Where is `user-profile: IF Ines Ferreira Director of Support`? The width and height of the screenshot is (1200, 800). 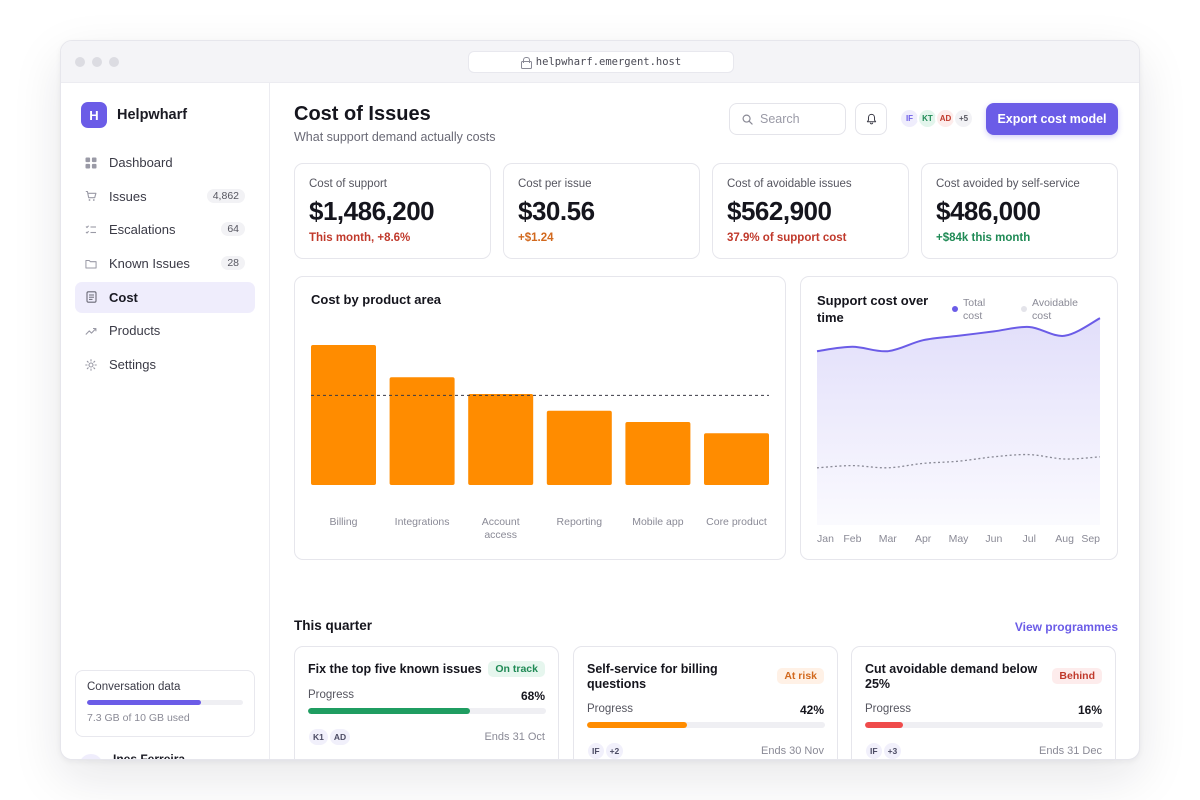 user-profile: IF Ines Ferreira Director of Support is located at coordinates (142, 756).